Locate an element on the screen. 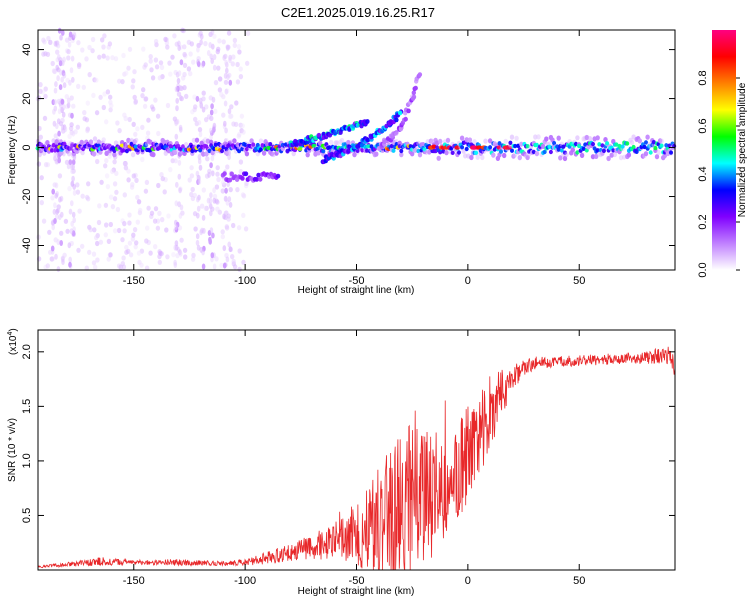 Image resolution: width=750 pixels, height=600 pixels. snr-y-tick-label: 0.5 is located at coordinates (27, 515).